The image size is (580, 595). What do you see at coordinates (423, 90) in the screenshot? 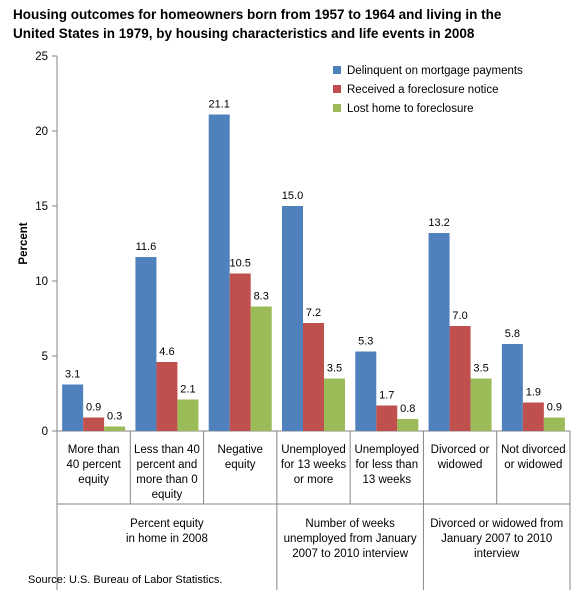
I see `legend-label: Received a foreclosure notice` at bounding box center [423, 90].